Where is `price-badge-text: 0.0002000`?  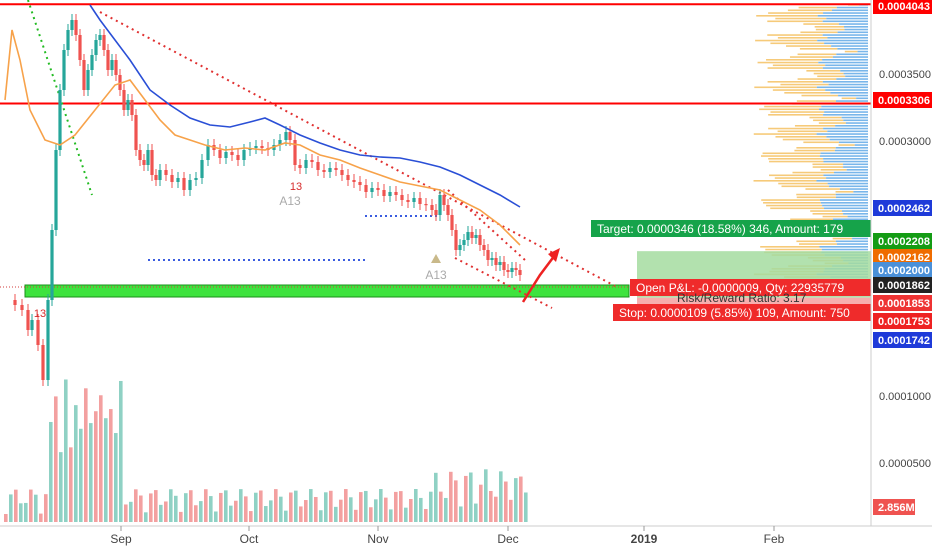 price-badge-text: 0.0002000 is located at coordinates (904, 271).